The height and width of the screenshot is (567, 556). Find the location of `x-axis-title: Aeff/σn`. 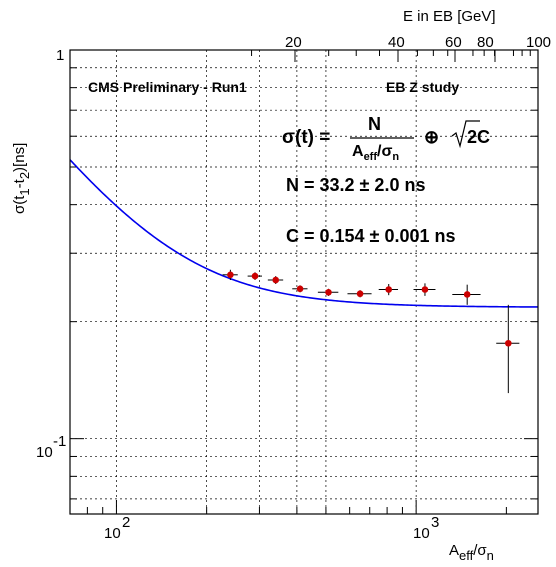

x-axis-title: Aeff/σn is located at coordinates (471, 552).